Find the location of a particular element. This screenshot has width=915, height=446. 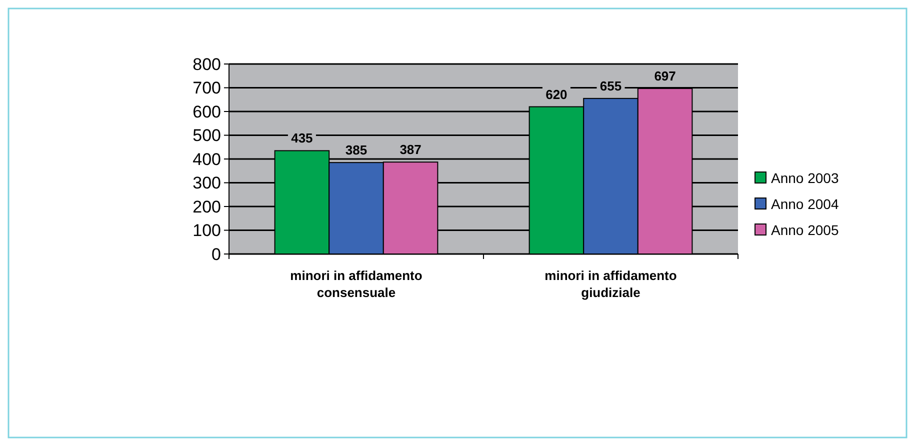

y-tick-label: 600 is located at coordinates (206, 112).